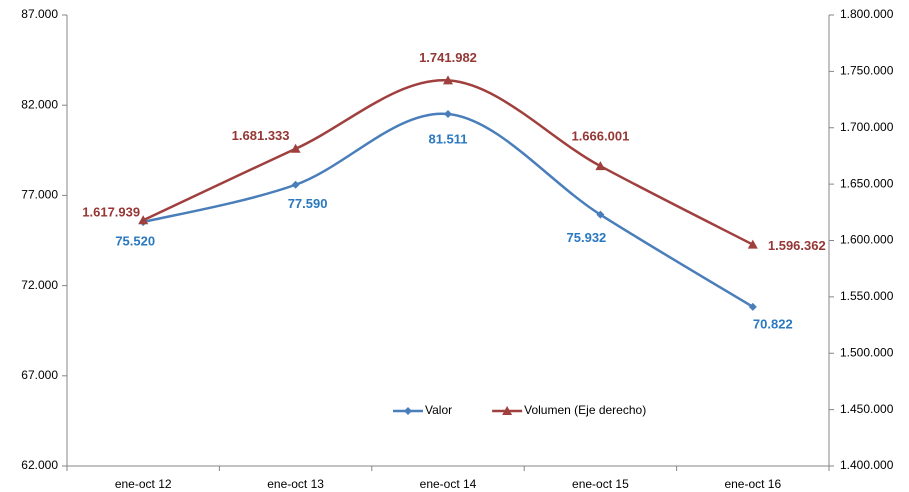 The width and height of the screenshot is (909, 492). What do you see at coordinates (448, 57) in the screenshot?
I see `data-label: 1.741.982` at bounding box center [448, 57].